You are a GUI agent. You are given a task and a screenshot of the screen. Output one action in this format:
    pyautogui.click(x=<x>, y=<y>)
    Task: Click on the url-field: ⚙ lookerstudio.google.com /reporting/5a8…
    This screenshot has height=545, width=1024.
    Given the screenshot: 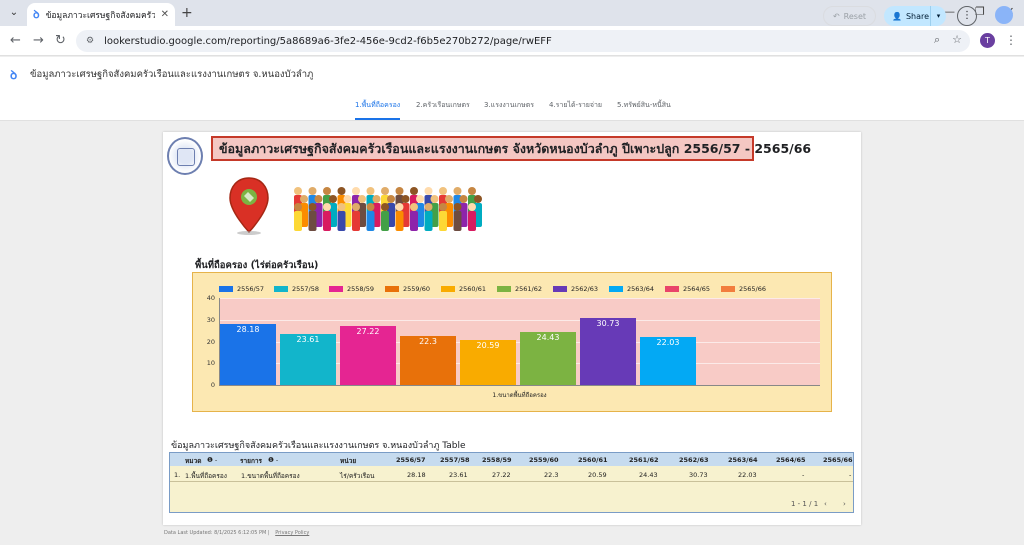 What is the action you would take?
    pyautogui.click(x=523, y=41)
    